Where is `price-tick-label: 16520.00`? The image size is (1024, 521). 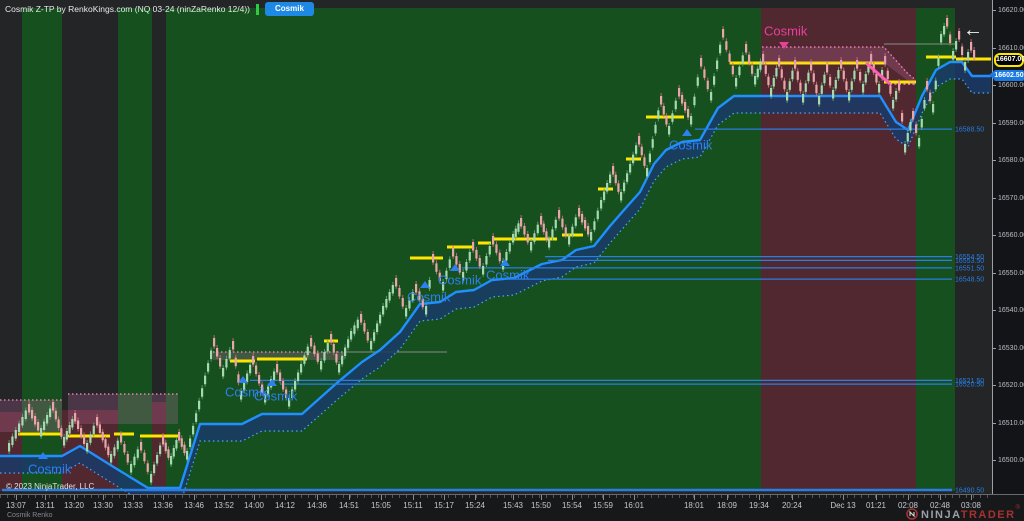 price-tick-label: 16520.00 is located at coordinates (1008, 385).